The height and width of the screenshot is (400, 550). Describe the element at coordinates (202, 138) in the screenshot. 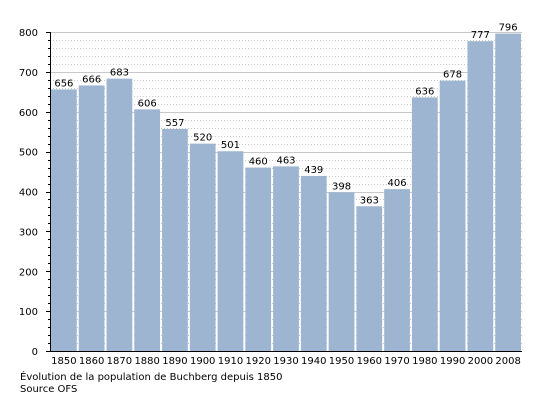

I see `value-label-1900: 520` at that location.